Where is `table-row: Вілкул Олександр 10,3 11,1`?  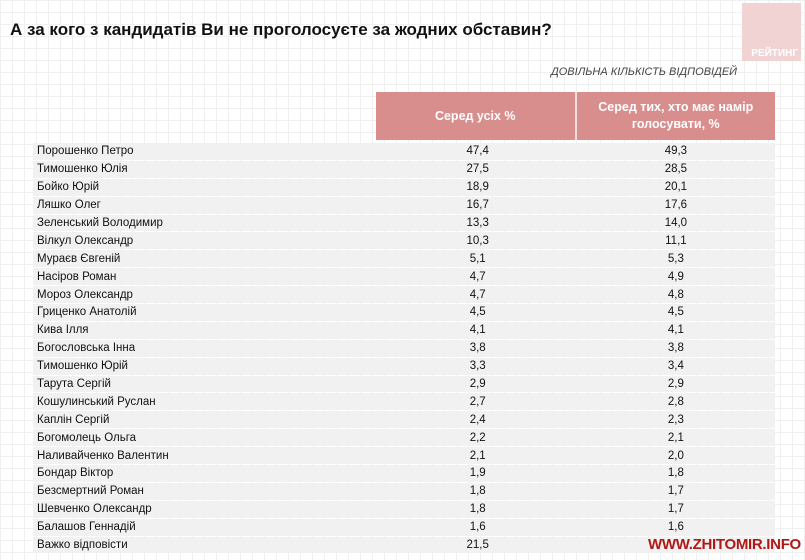
table-row: Вілкул Олександр 10,3 11,1 is located at coordinates (404, 241).